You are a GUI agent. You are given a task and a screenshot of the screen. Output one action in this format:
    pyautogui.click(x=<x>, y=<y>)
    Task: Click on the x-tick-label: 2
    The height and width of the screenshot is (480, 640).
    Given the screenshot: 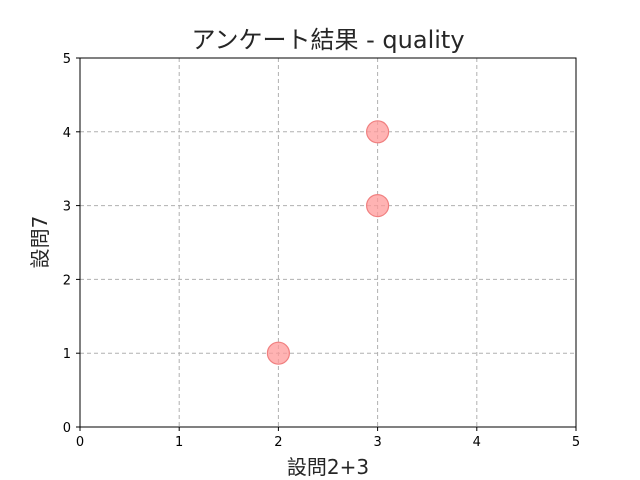 What is the action you would take?
    pyautogui.click(x=278, y=442)
    